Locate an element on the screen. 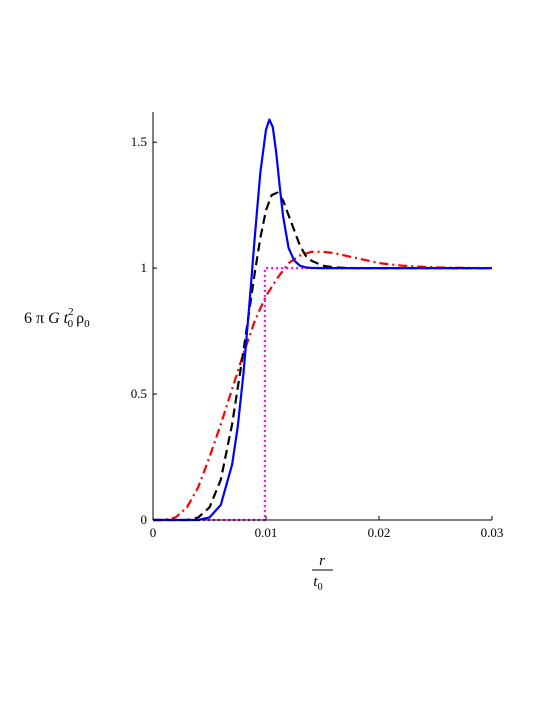  y-label-prefix: 6 π is located at coordinates (36, 318).